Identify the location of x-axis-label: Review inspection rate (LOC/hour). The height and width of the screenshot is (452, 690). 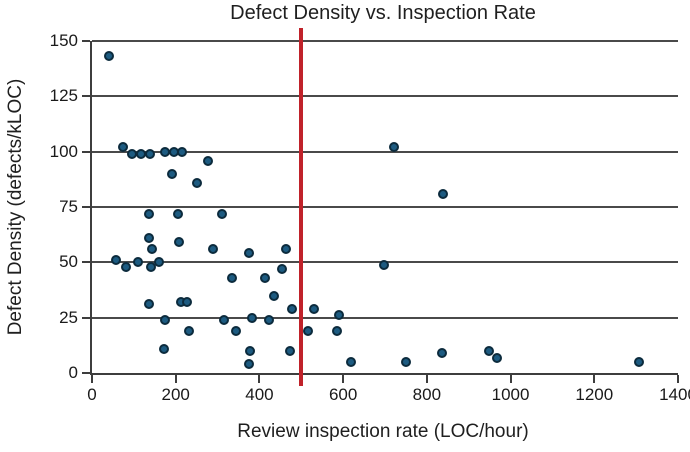
(383, 431).